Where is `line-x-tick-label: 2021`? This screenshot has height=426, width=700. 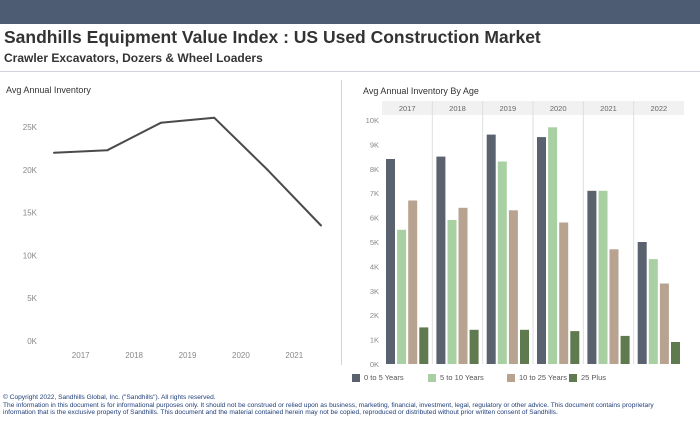
line-x-tick-label: 2021 is located at coordinates (294, 355).